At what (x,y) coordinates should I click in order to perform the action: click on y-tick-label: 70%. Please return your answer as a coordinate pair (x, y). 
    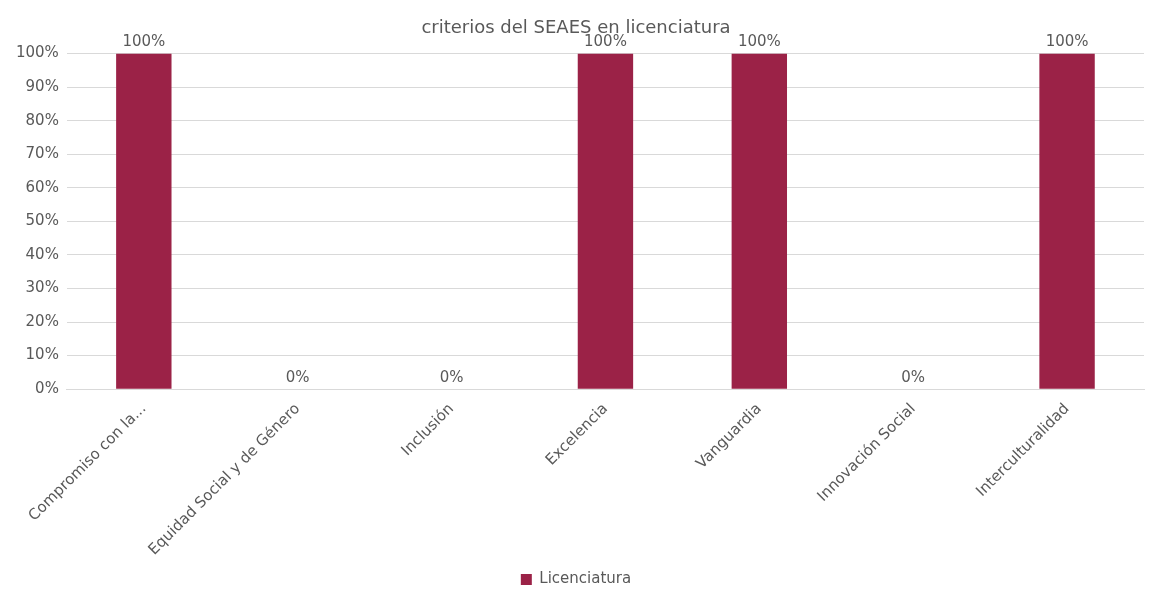
    Looking at the image, I should click on (42, 153).